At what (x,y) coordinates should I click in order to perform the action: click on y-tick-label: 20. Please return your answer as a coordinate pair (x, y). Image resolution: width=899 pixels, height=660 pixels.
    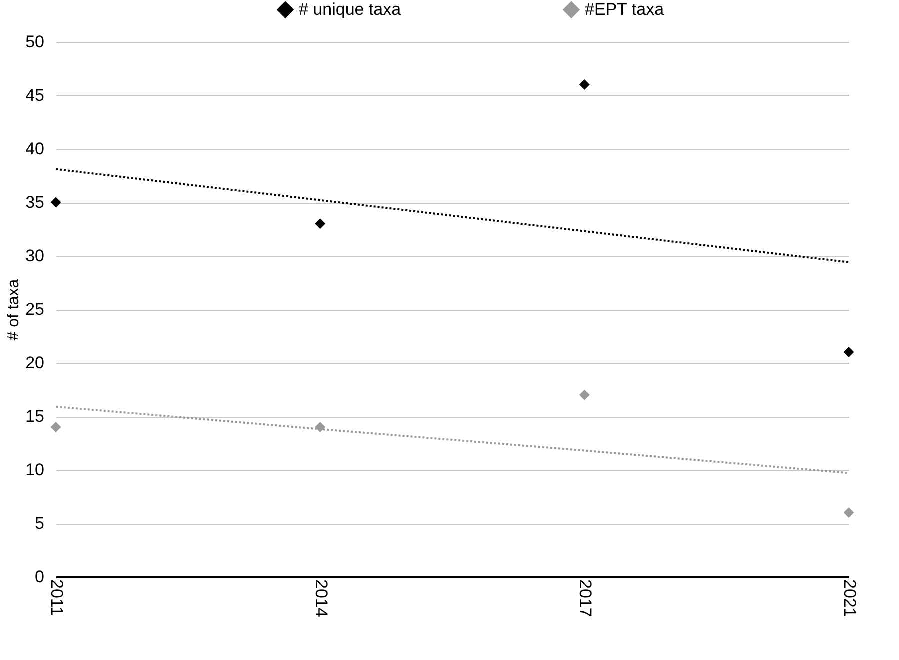
    Looking at the image, I should click on (35, 363).